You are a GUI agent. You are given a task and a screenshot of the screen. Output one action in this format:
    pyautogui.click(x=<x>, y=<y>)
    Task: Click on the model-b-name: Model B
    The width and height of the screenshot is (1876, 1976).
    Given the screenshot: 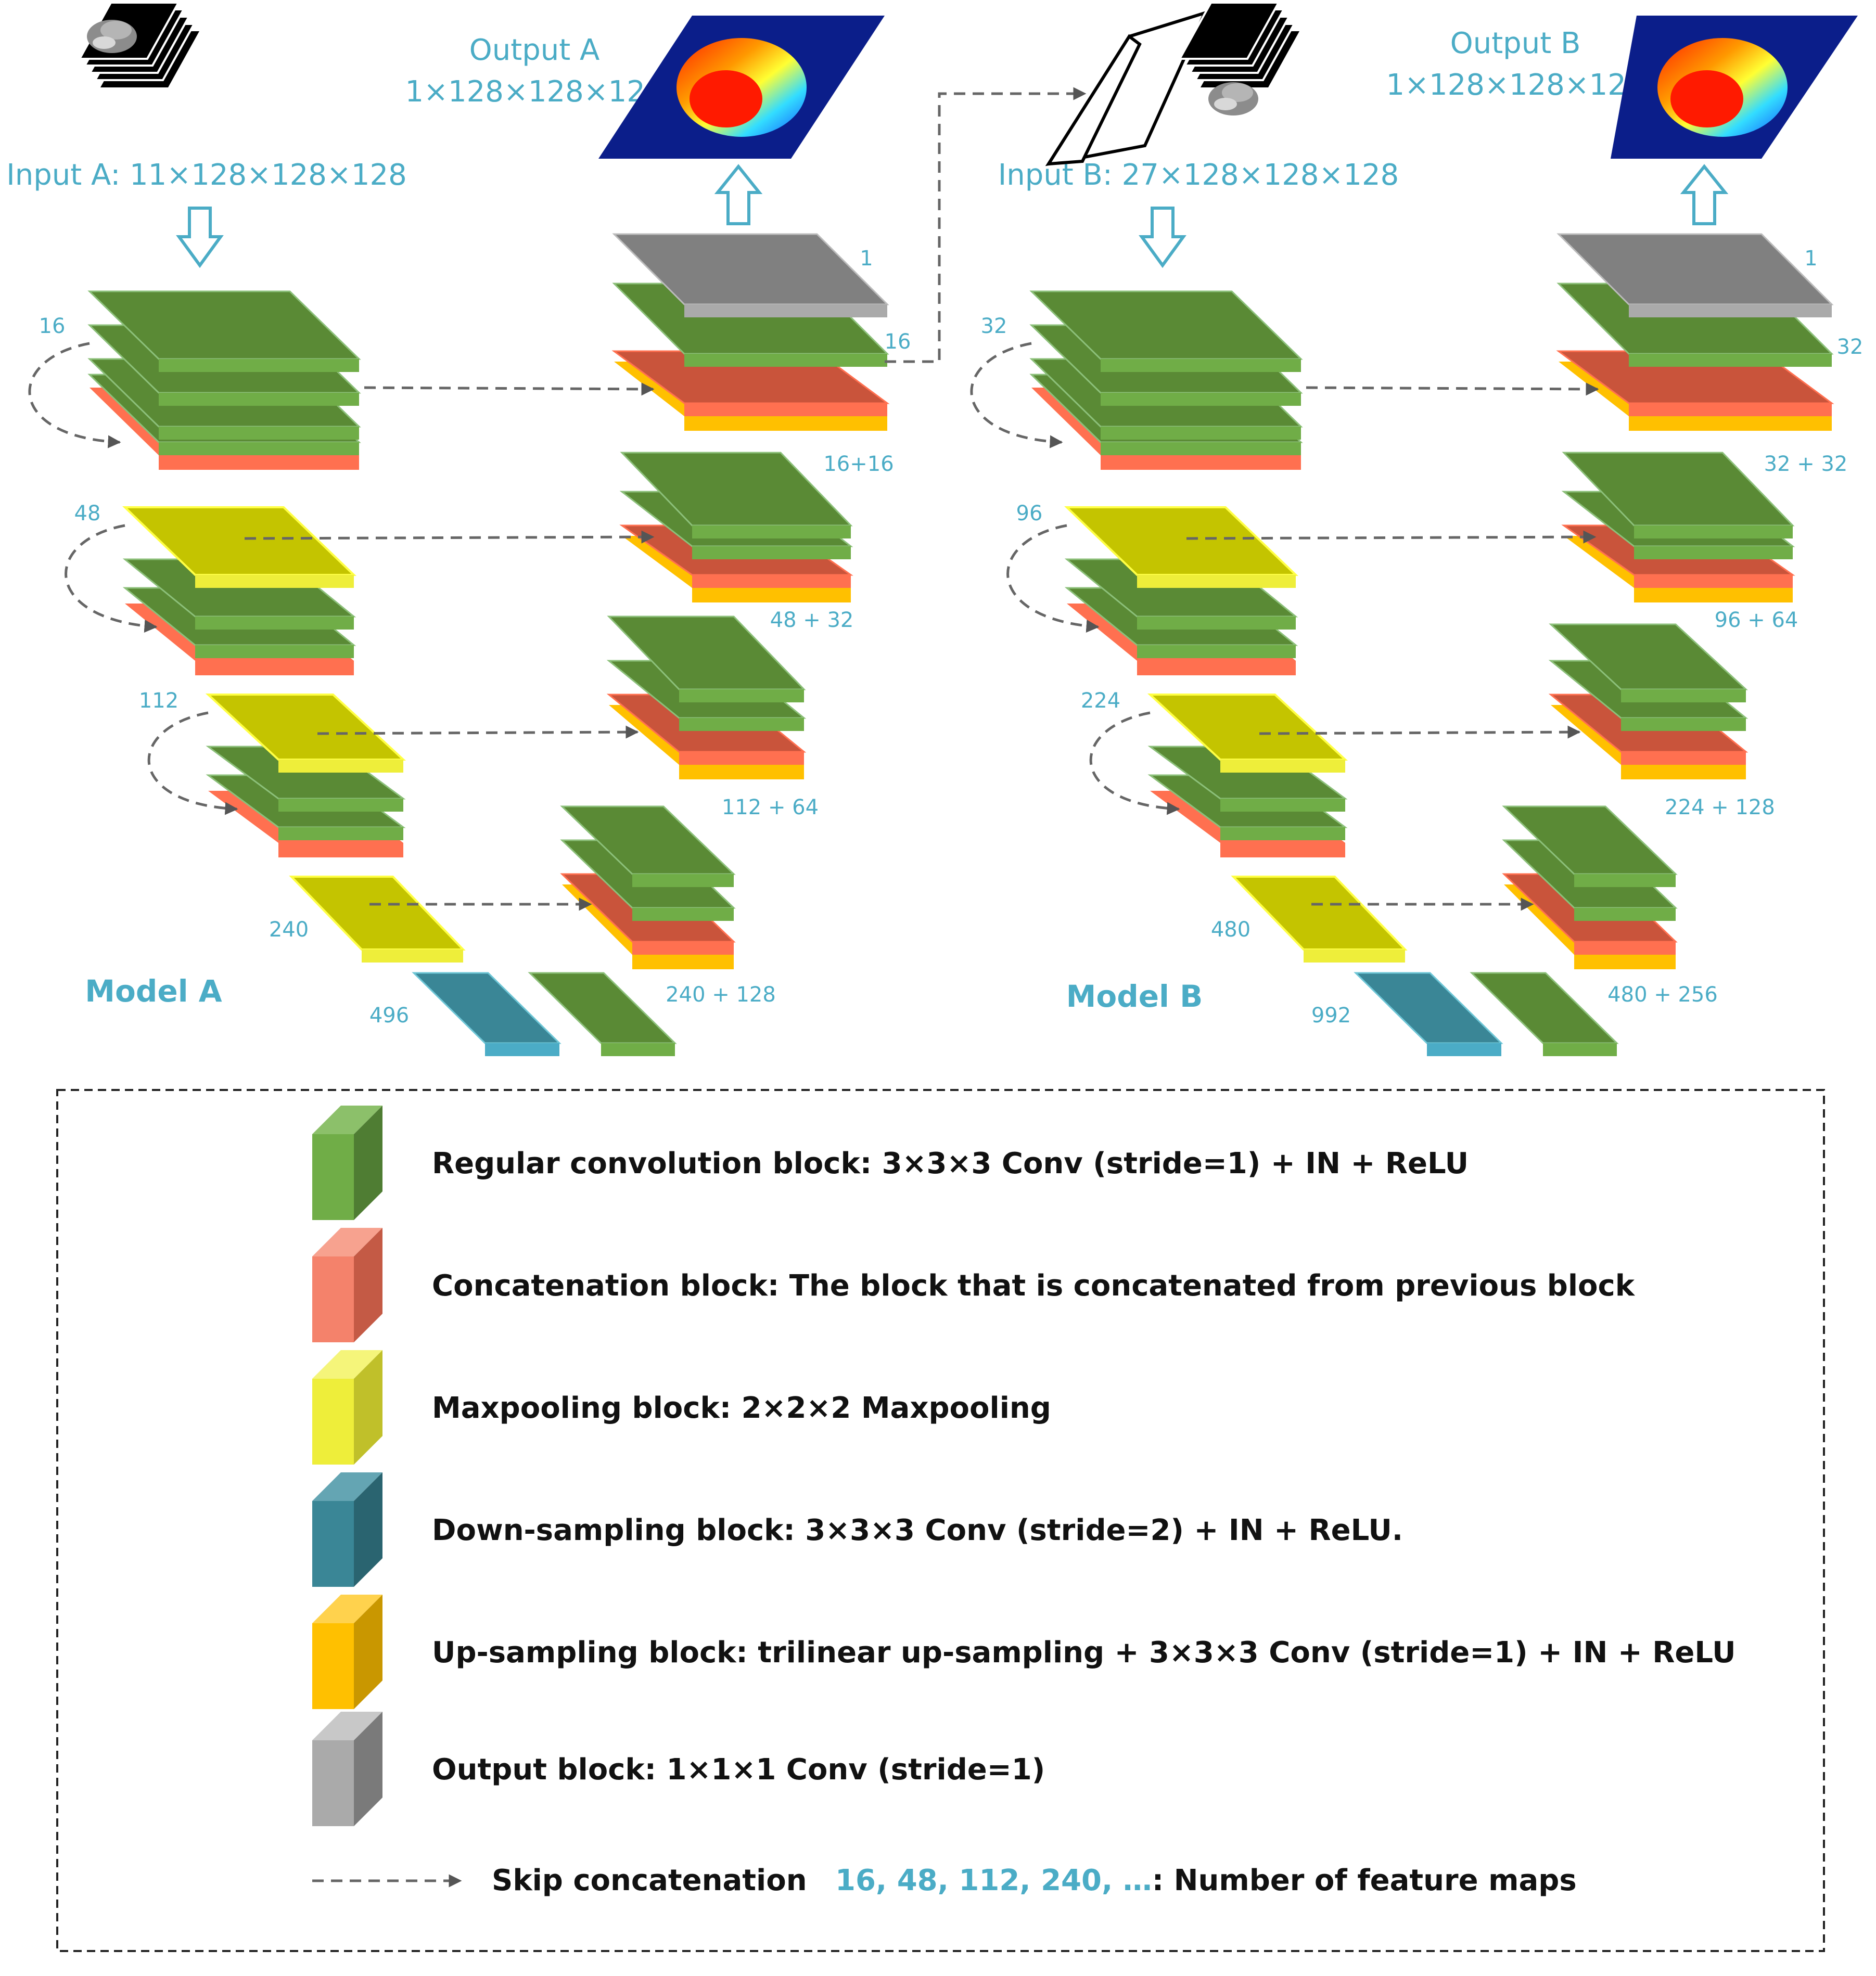 What is the action you would take?
    pyautogui.click(x=1135, y=996)
    